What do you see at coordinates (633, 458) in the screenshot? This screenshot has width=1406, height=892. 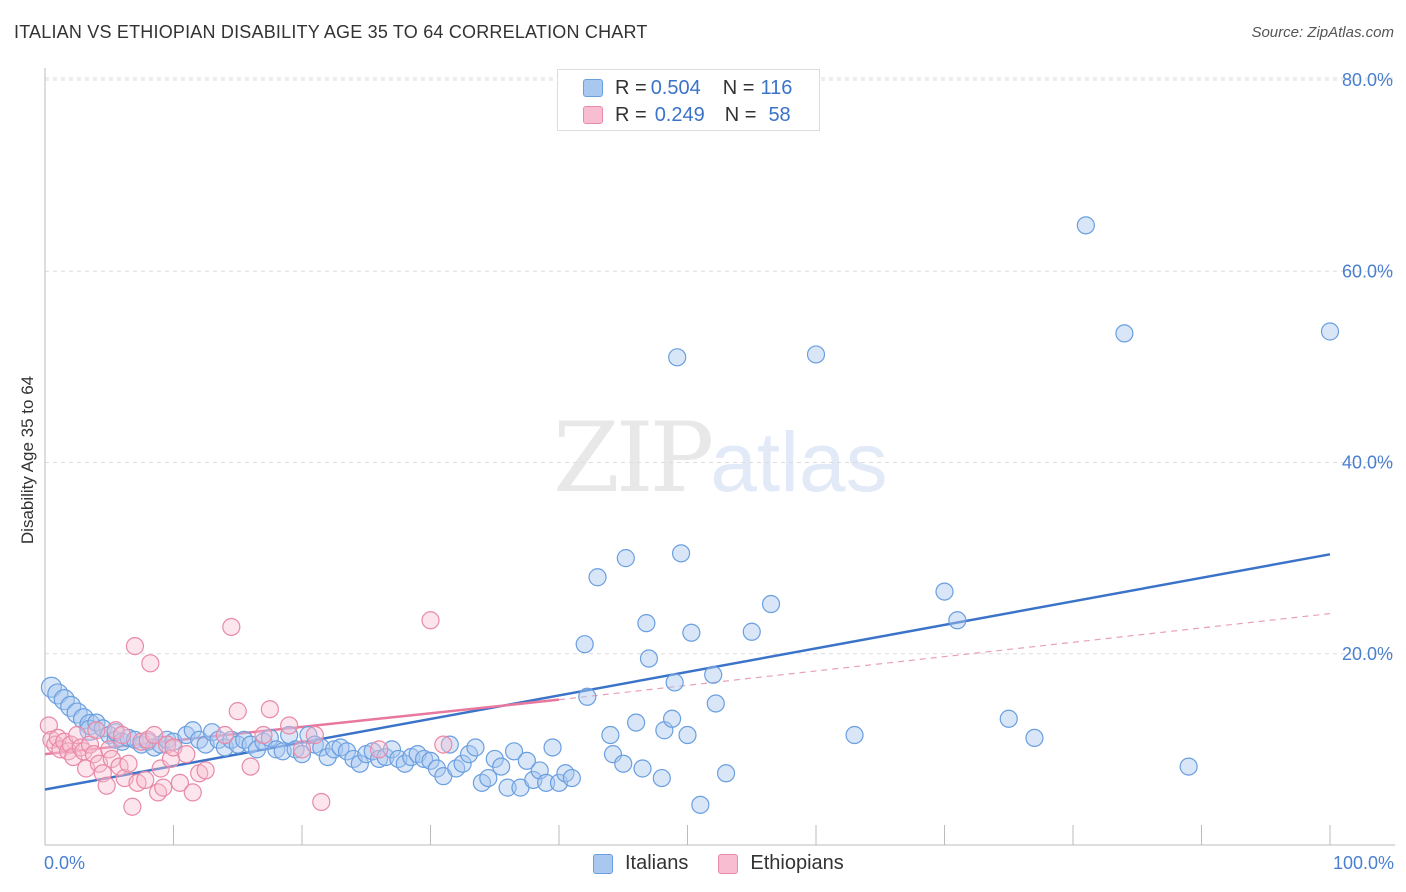 I see `watermark-zip: ZIP` at bounding box center [633, 458].